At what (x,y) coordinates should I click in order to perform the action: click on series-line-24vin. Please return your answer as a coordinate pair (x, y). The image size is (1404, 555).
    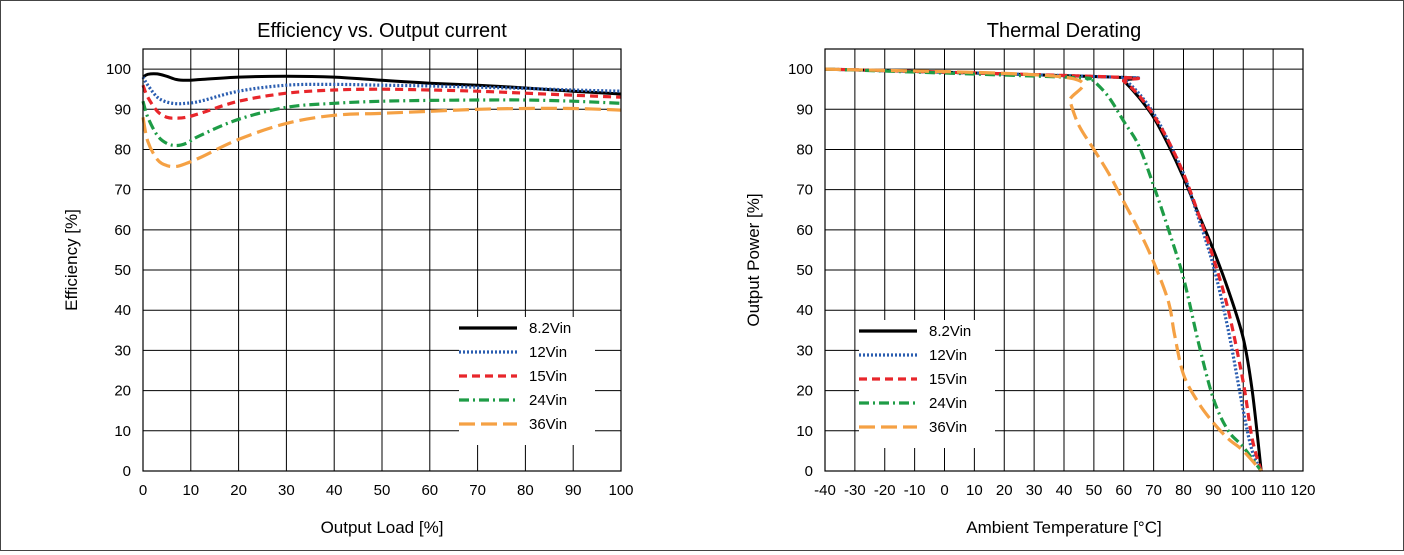
    Looking at the image, I should click on (381, 123).